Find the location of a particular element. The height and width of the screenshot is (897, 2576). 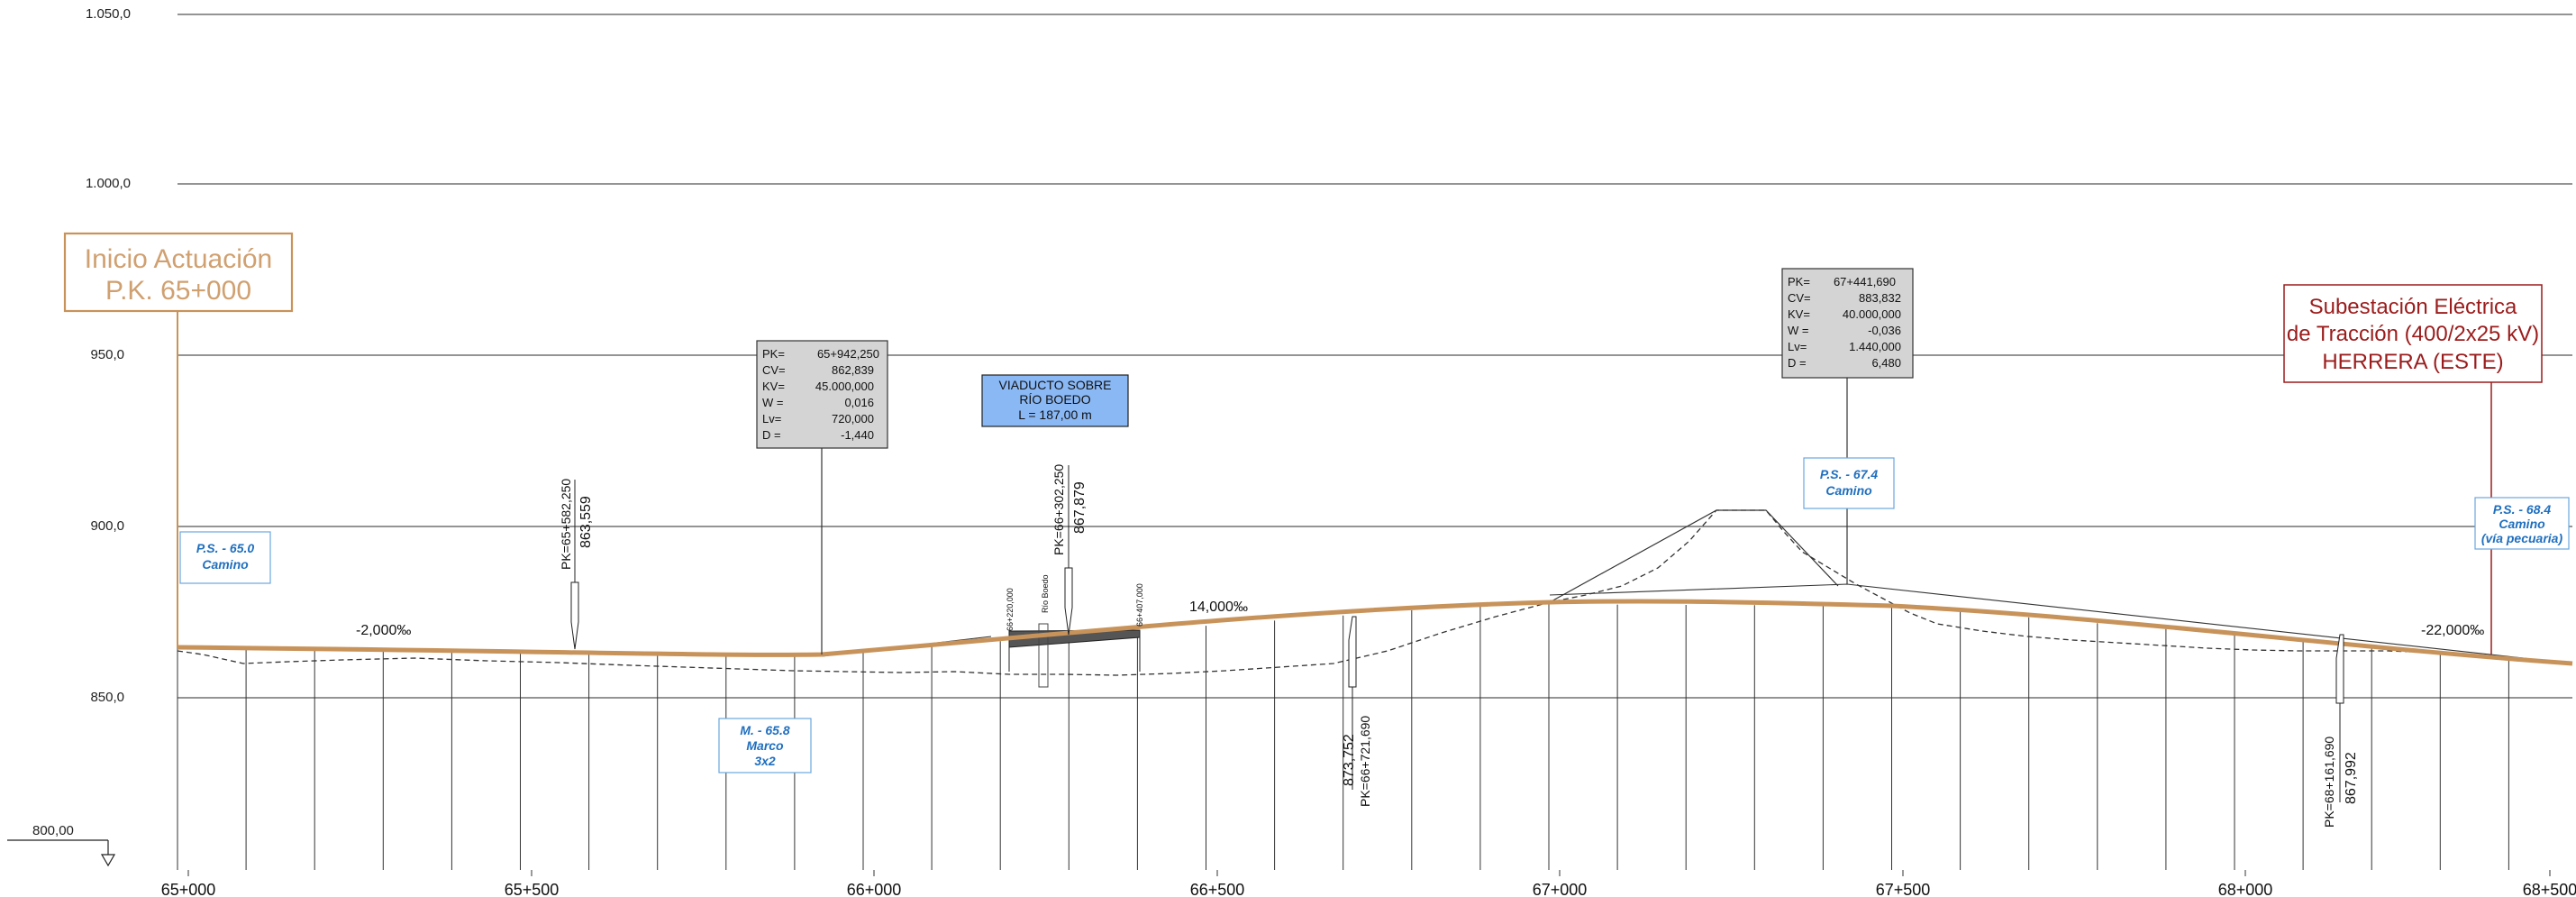

ps674-title: P.S. - 67.4 is located at coordinates (1849, 474).